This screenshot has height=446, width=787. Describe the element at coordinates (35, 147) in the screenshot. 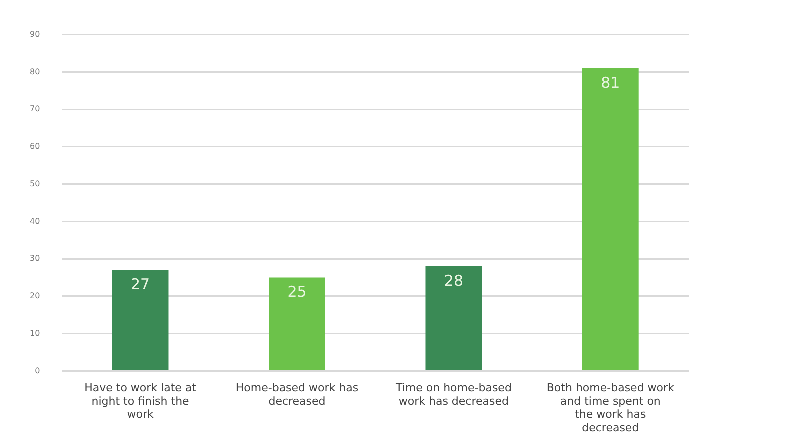

I see `y-tick-label: 60` at that location.